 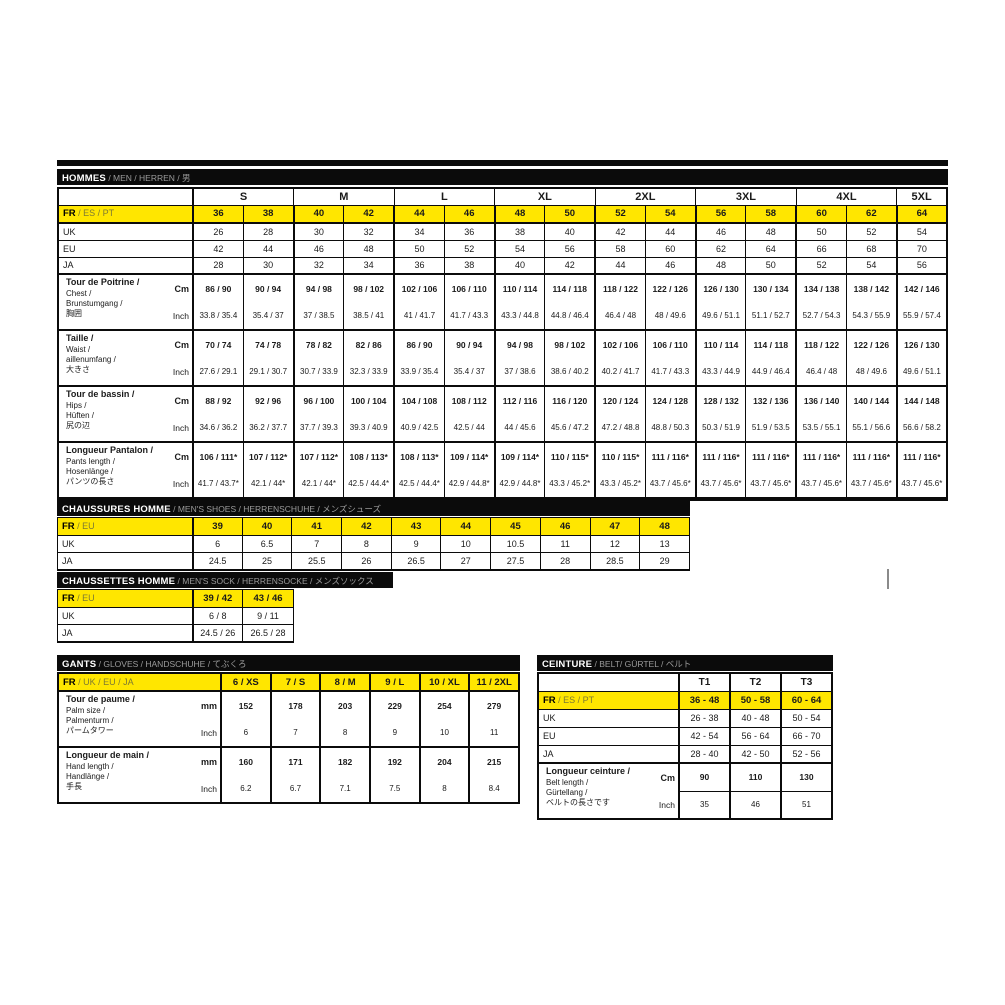 What do you see at coordinates (608, 700) in the screenshot?
I see `belt-fr-es-pt-label: FR / ES / PT` at bounding box center [608, 700].